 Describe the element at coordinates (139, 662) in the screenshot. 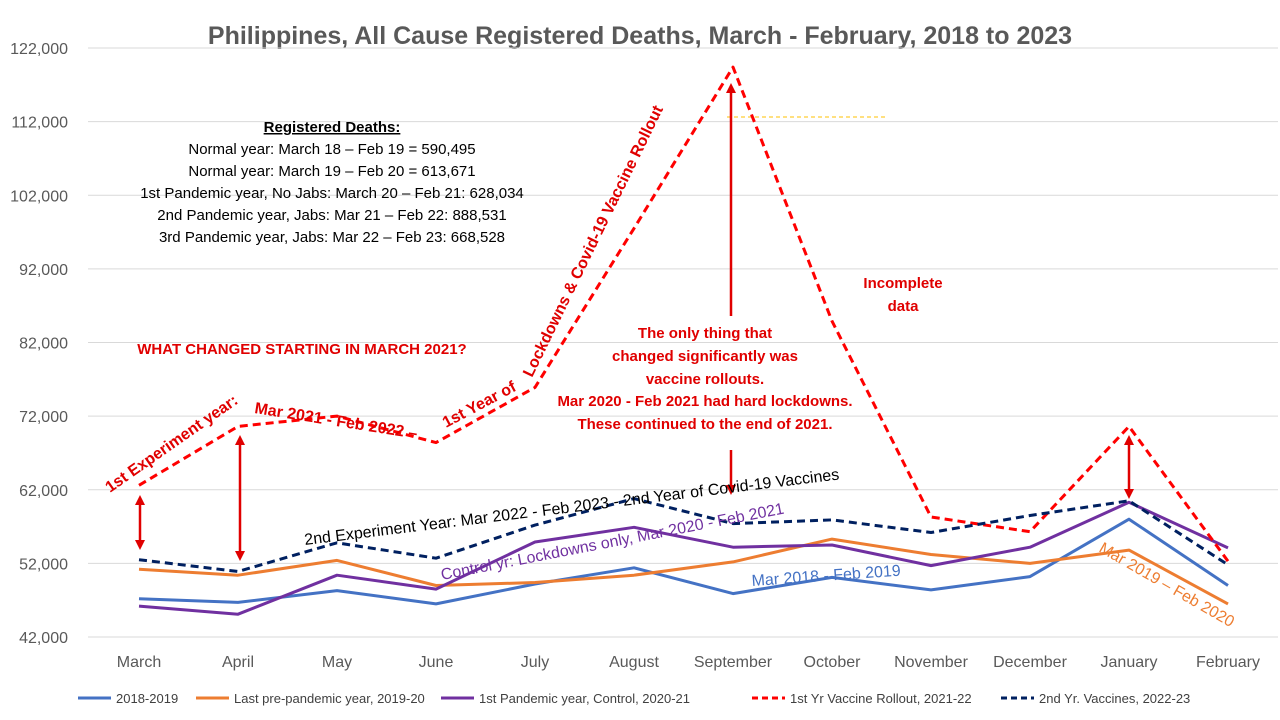

I see `x-tick-label: March` at that location.